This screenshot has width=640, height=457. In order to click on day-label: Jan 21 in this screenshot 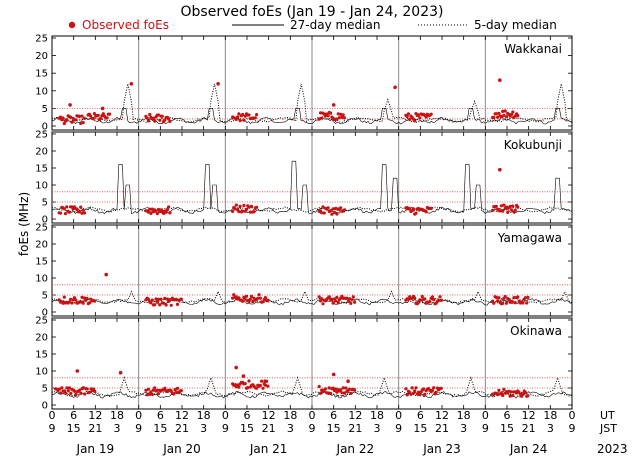, I will do `click(268, 449)`.